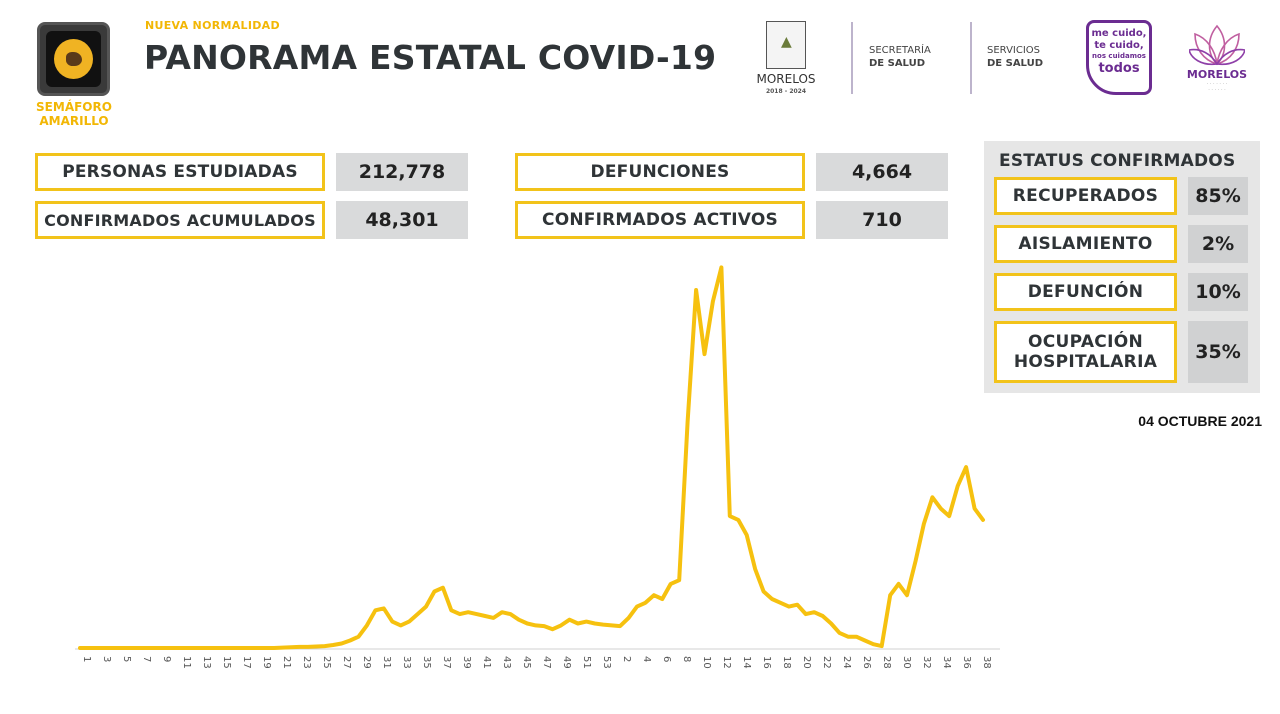 This screenshot has height=714, width=1280. I want to click on x-tick-label: 20, so click(806, 662).